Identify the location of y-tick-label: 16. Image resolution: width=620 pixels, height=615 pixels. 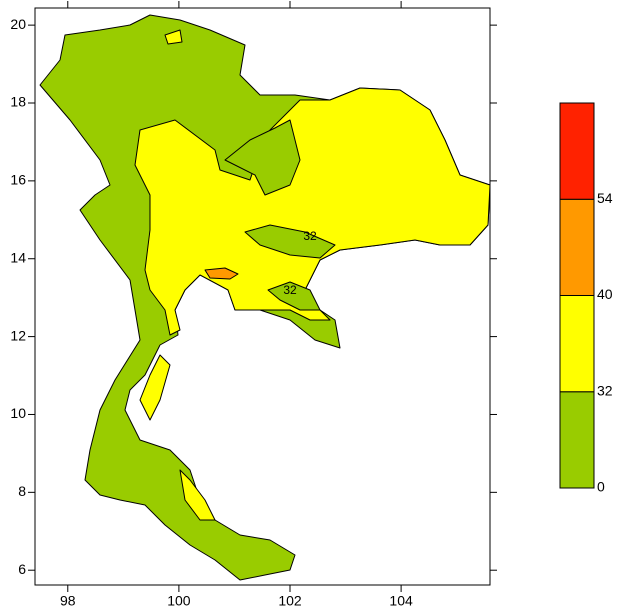
(18, 180).